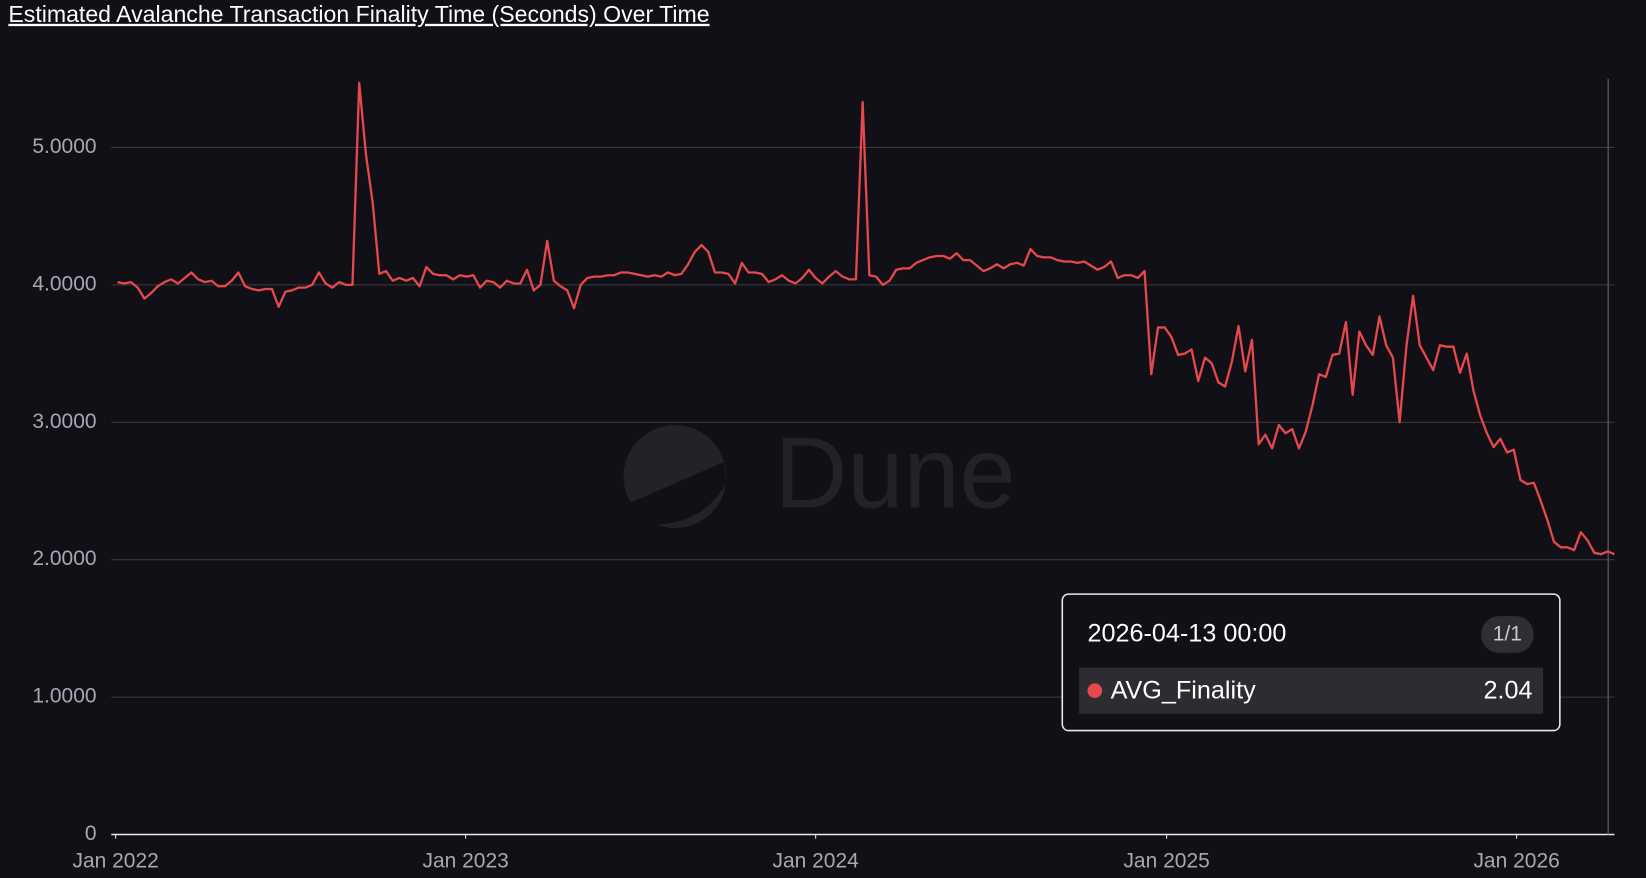  I want to click on y-tick-label: 5.0000, so click(64, 146).